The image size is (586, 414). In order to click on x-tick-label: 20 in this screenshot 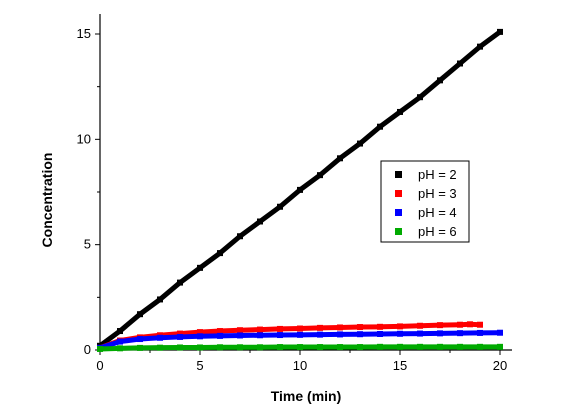, I will do `click(500, 365)`.